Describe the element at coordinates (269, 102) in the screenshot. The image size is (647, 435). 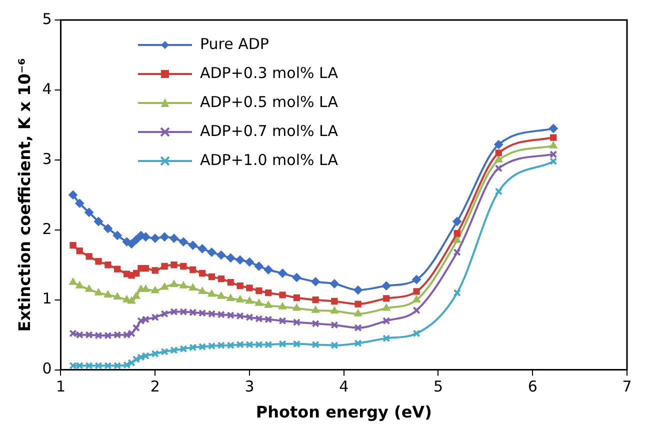
I see `legend-label: ADP+0.5 mol% LA` at that location.